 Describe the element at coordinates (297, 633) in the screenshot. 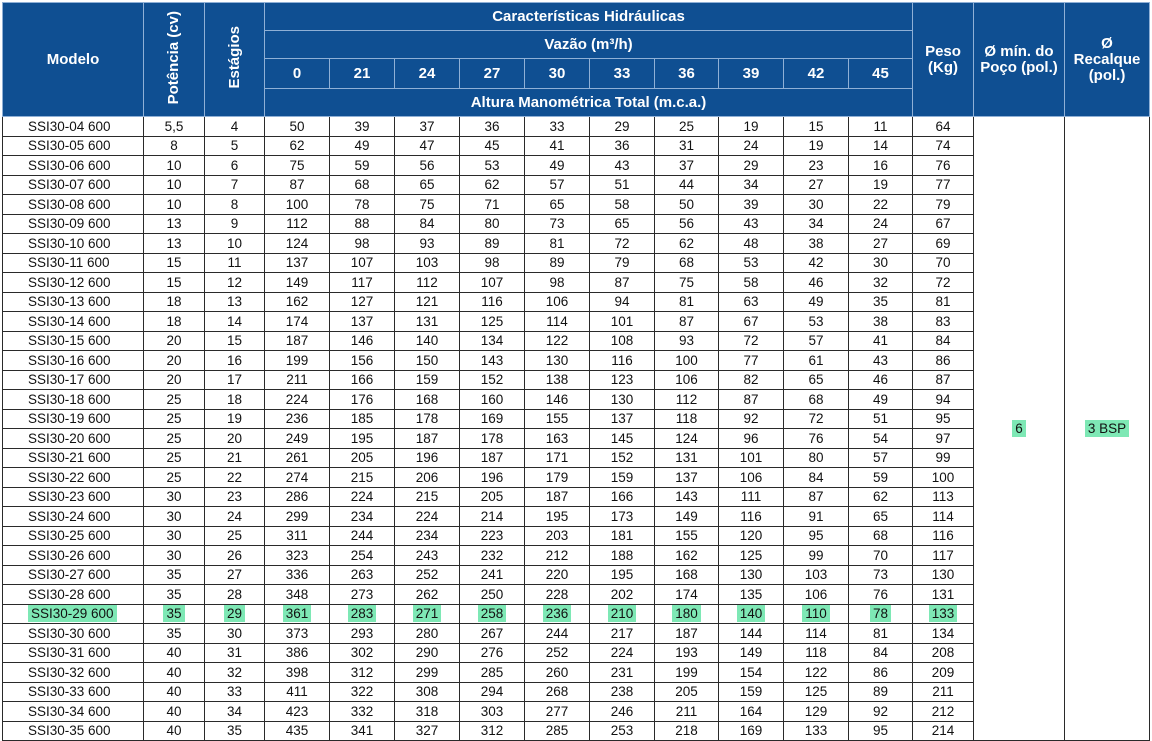

I see `table-cell: 373` at that location.